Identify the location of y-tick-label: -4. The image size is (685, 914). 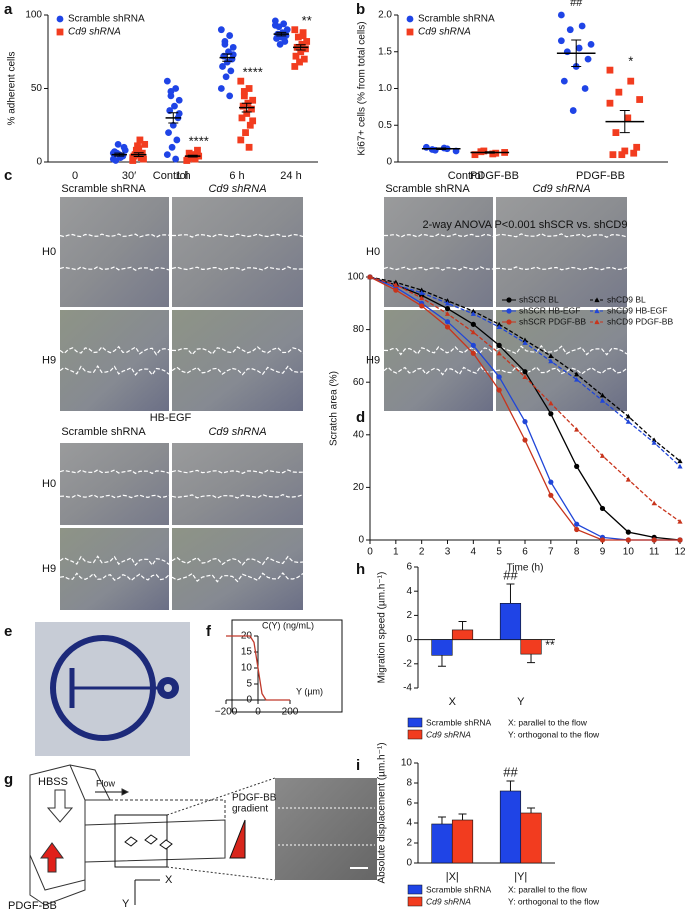
(407, 688).